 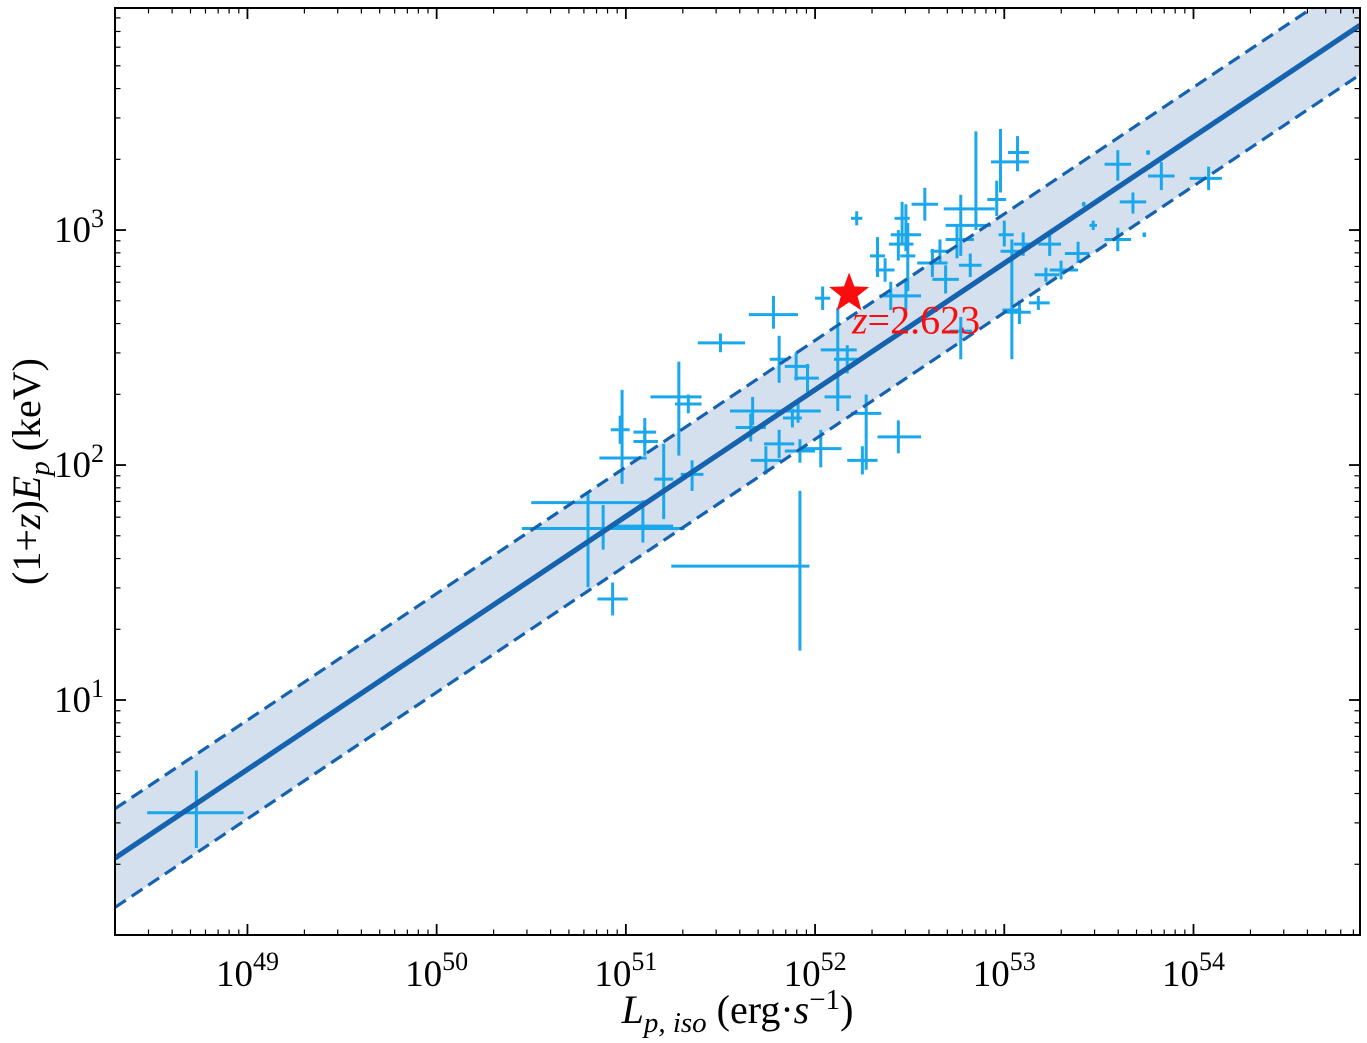 I want to click on y-tick-label: 10¹, so click(x=79, y=697).